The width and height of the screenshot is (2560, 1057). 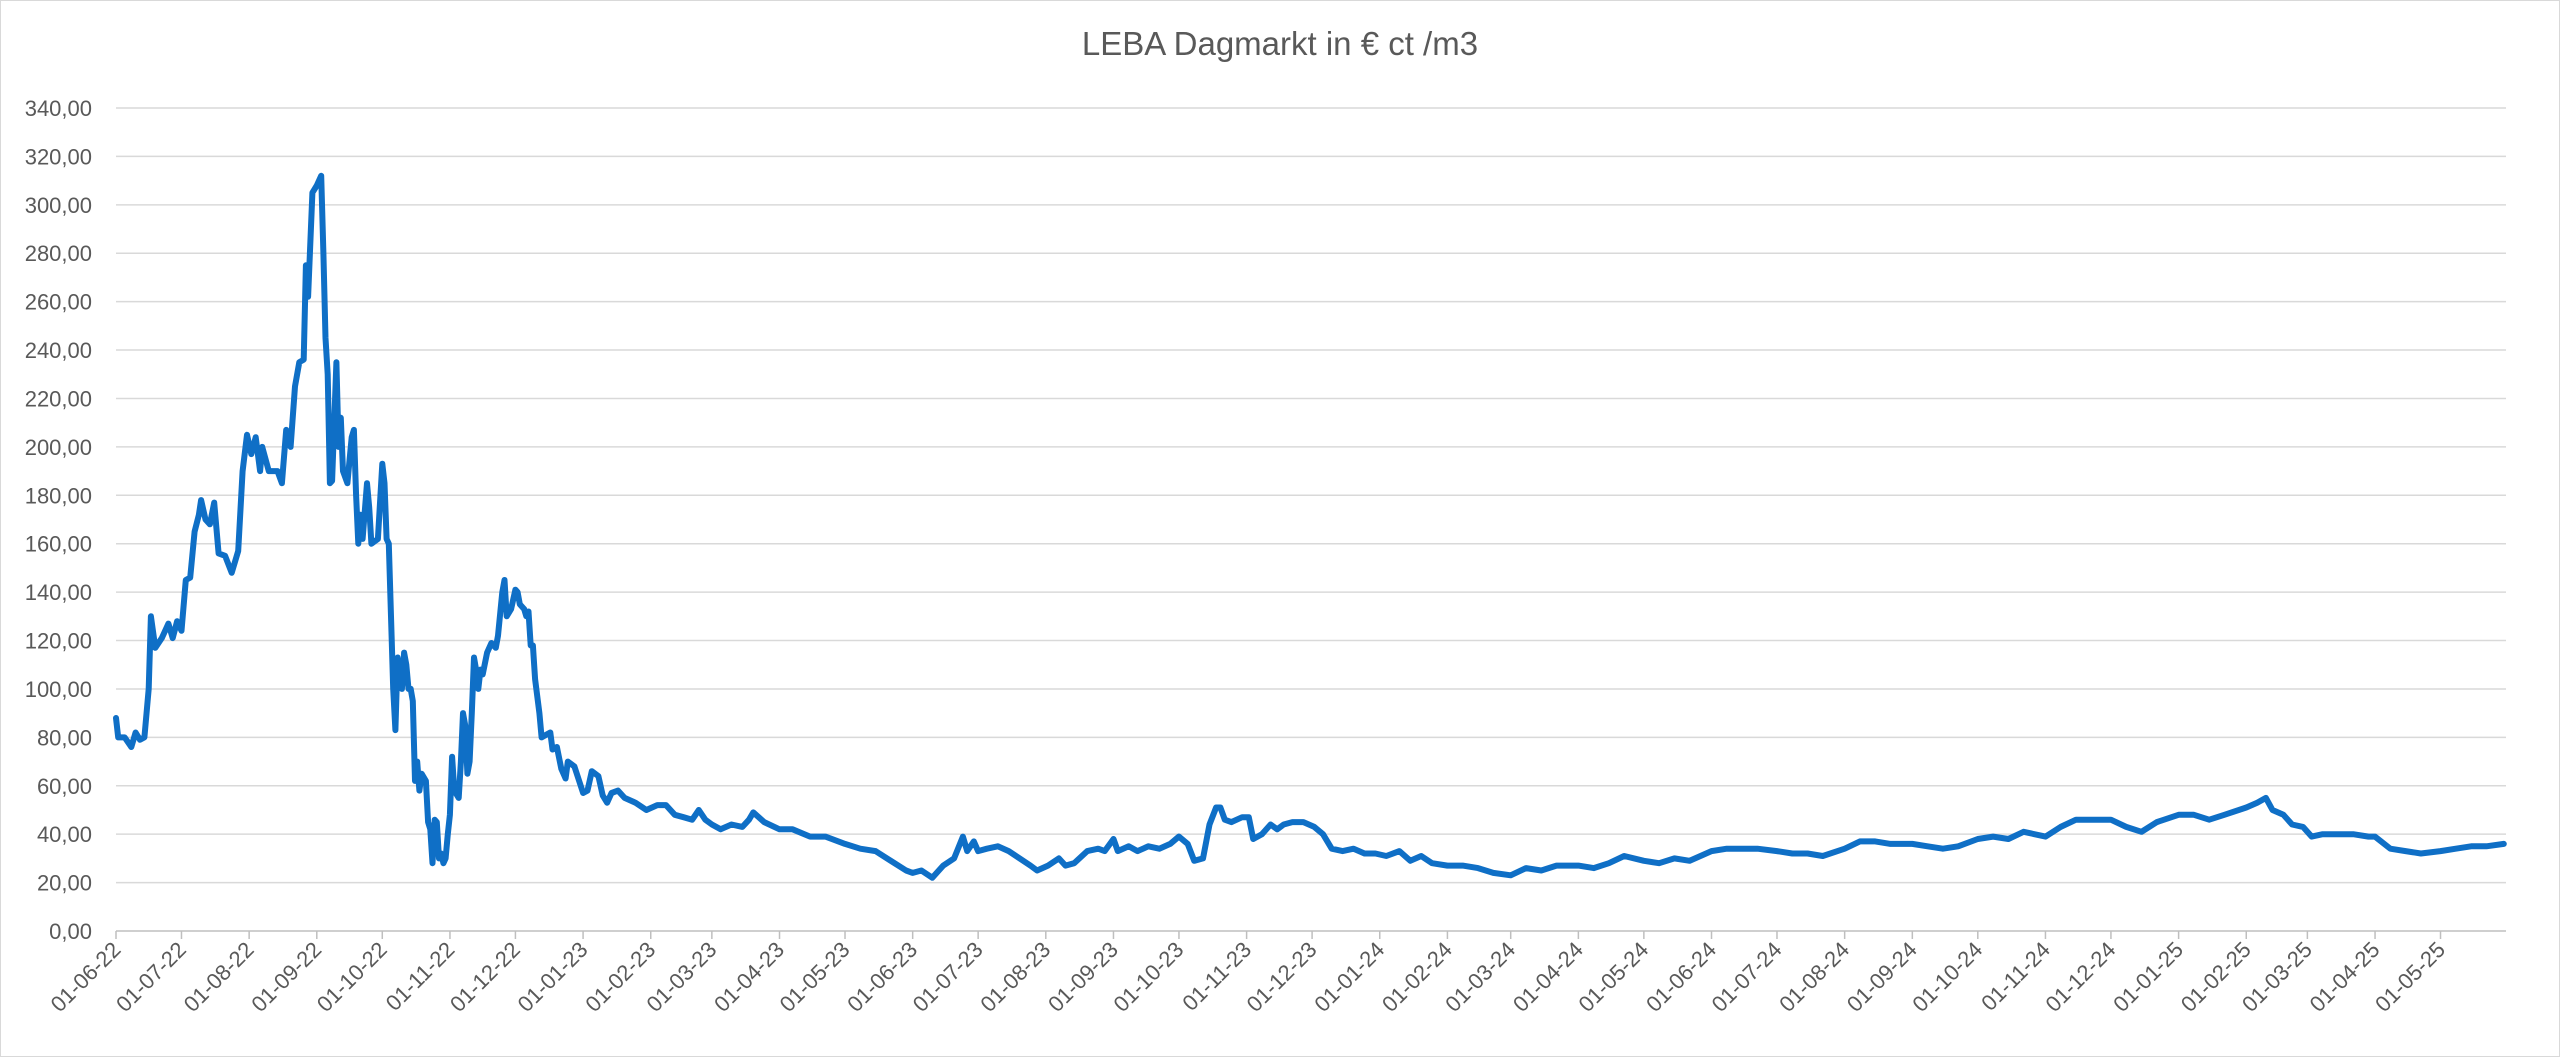 What do you see at coordinates (1747, 977) in the screenshot?
I see `x-tick-label: 01-07-24` at bounding box center [1747, 977].